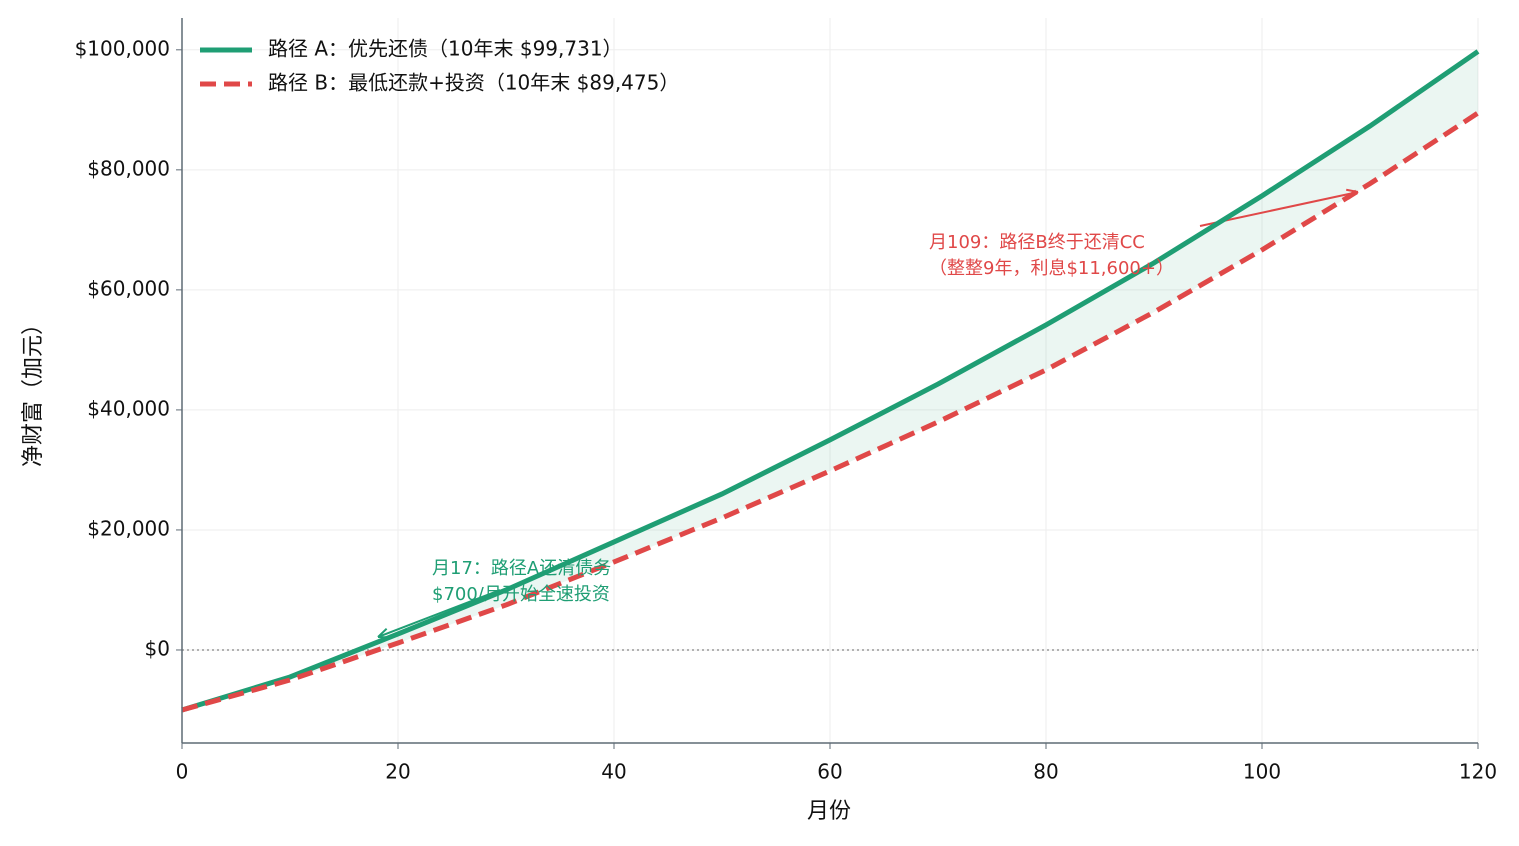  What do you see at coordinates (521, 594) in the screenshot?
I see `annotation-text: $700/月开始全速投资` at bounding box center [521, 594].